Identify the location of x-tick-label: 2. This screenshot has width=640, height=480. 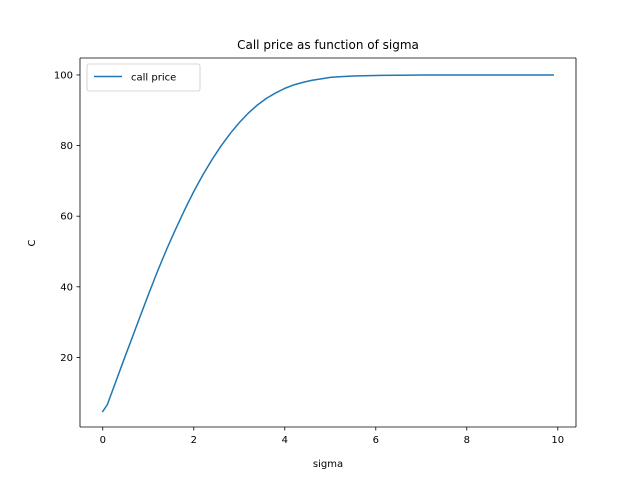
(194, 440).